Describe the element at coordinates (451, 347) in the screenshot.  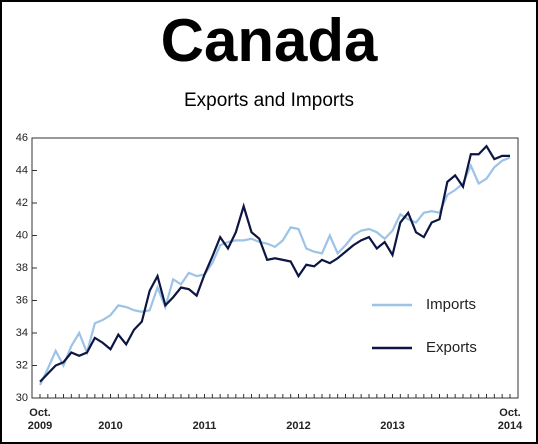
I see `legend-label: Exports` at that location.